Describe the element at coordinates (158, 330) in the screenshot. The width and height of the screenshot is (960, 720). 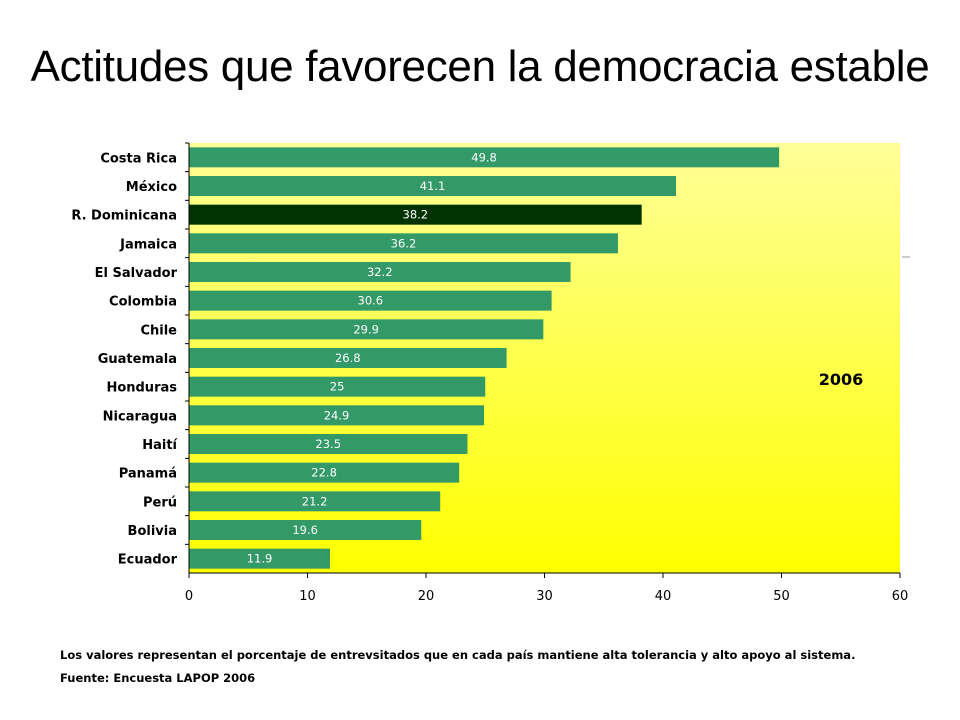
I see `category-label-6: Chile` at that location.